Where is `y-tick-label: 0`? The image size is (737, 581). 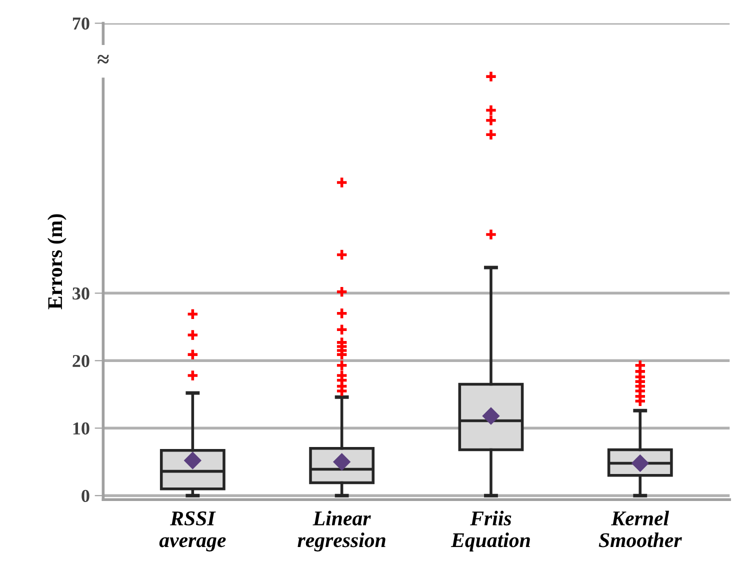
y-tick-label: 0 is located at coordinates (86, 496).